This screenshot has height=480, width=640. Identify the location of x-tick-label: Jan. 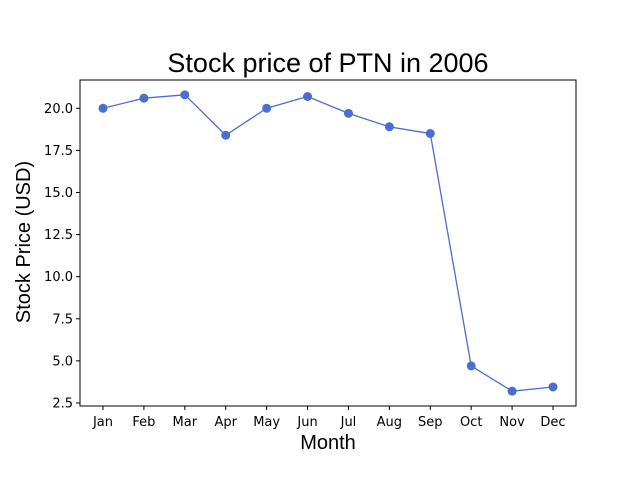
(102, 422).